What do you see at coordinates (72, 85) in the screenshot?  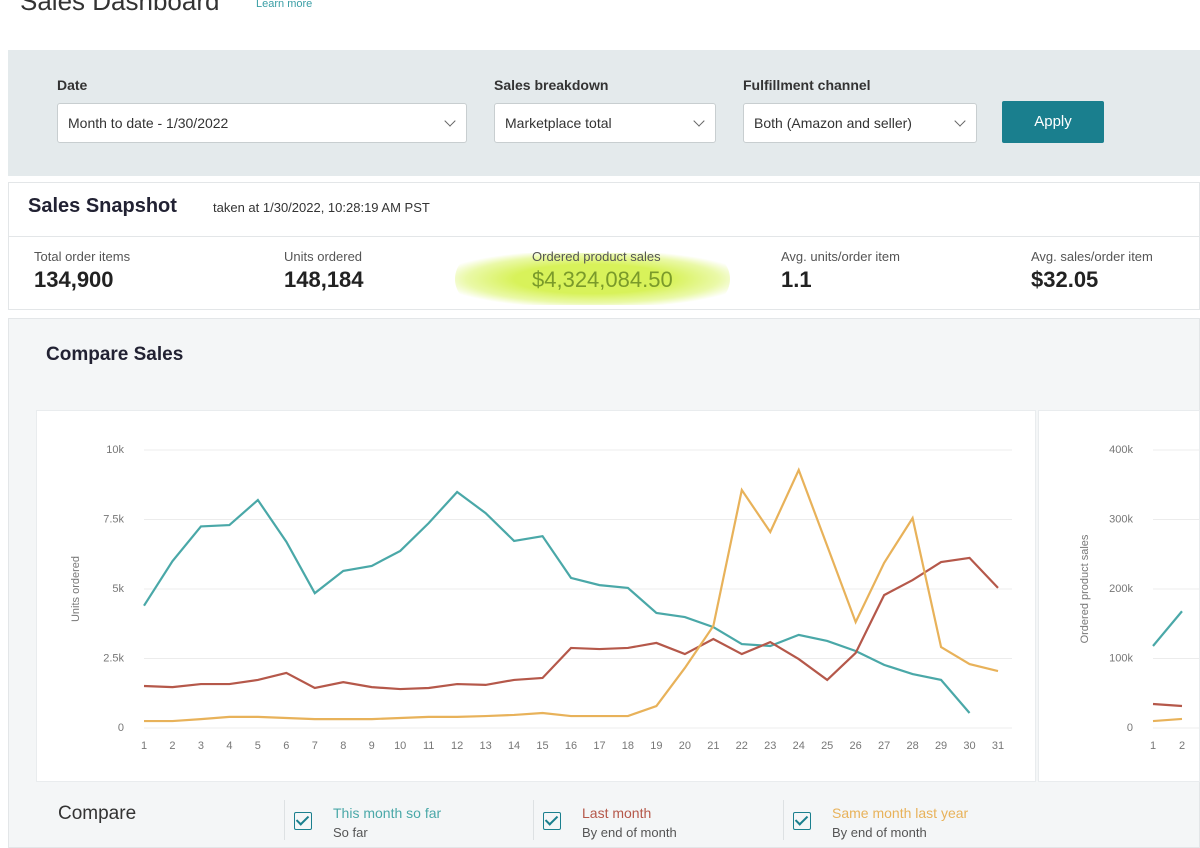 I see `filter-label: Date` at bounding box center [72, 85].